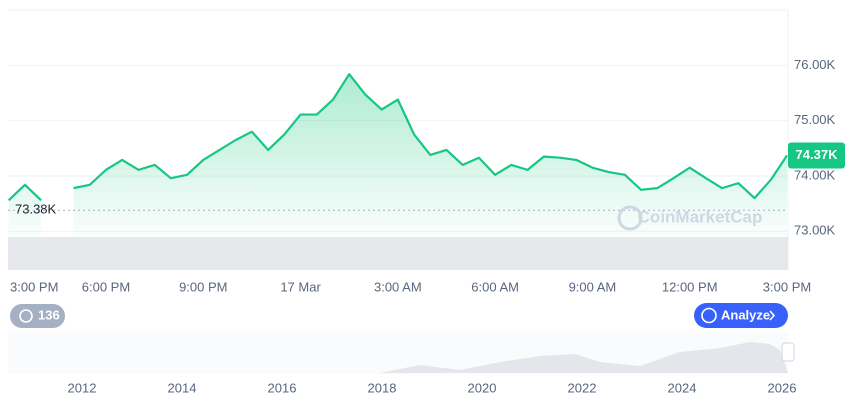 Image resolution: width=860 pixels, height=401 pixels. What do you see at coordinates (49, 314) in the screenshot?
I see `history-count: 136` at bounding box center [49, 314].